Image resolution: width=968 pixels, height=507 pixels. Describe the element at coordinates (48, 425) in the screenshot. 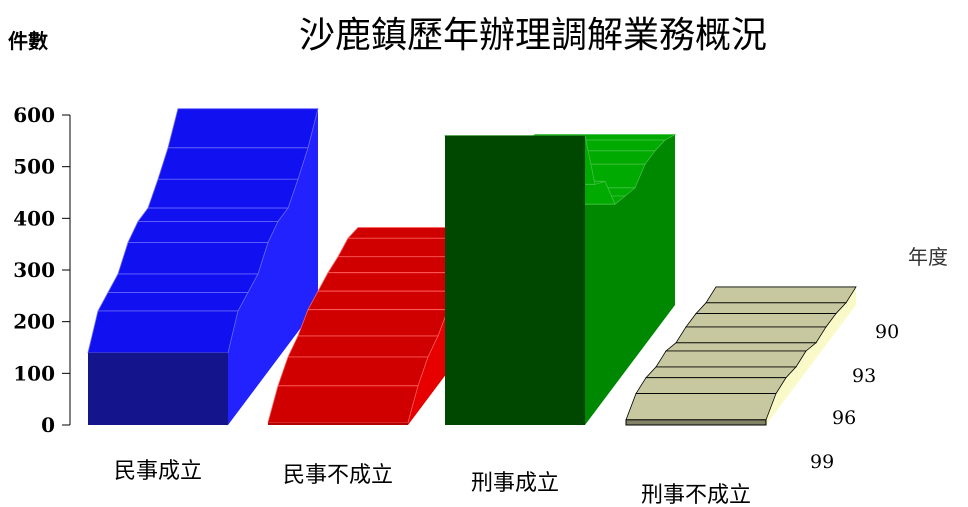

I see `y-tick-label: 0` at that location.